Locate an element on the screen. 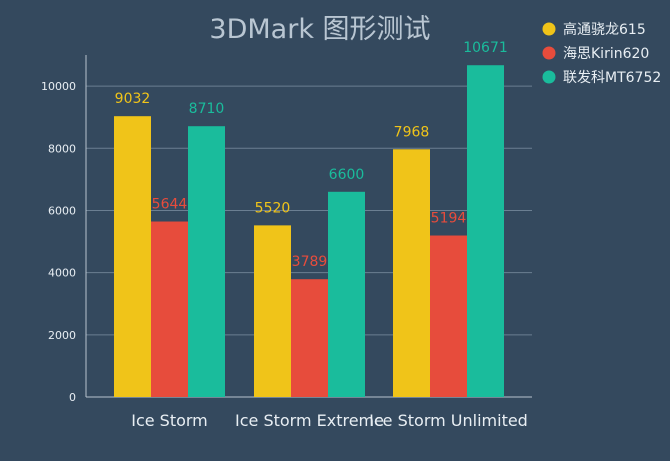  data-label: 5194 is located at coordinates (449, 219).